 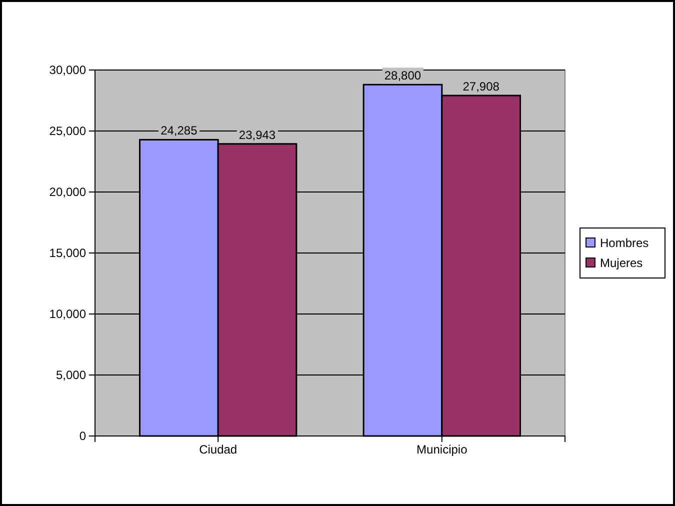 What do you see at coordinates (442, 449) in the screenshot?
I see `x-tick-label: Municipio` at bounding box center [442, 449].